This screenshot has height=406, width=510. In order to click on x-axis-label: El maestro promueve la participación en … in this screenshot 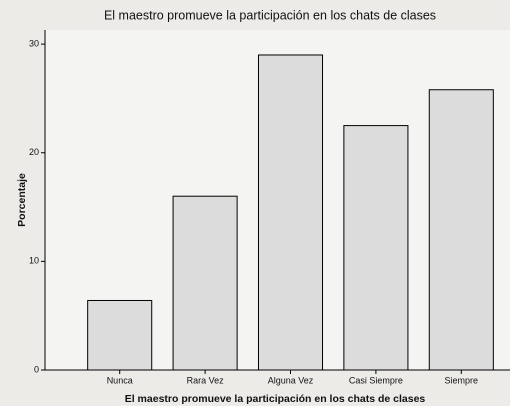, I will do `click(275, 399)`.